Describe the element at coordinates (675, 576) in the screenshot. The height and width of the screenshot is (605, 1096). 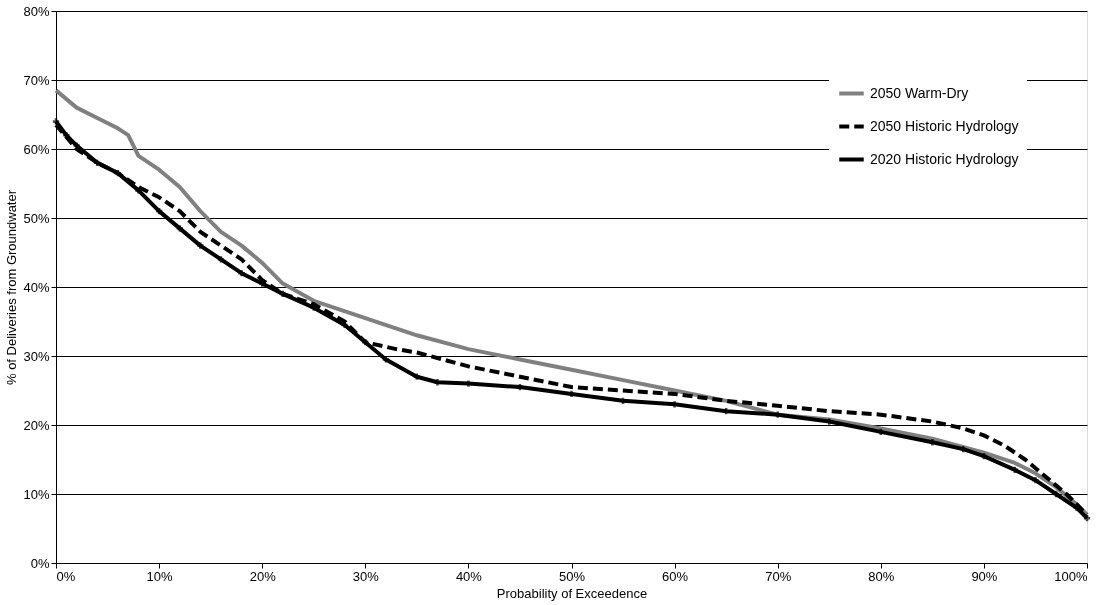
I see `x-tick-label: 60%` at that location.